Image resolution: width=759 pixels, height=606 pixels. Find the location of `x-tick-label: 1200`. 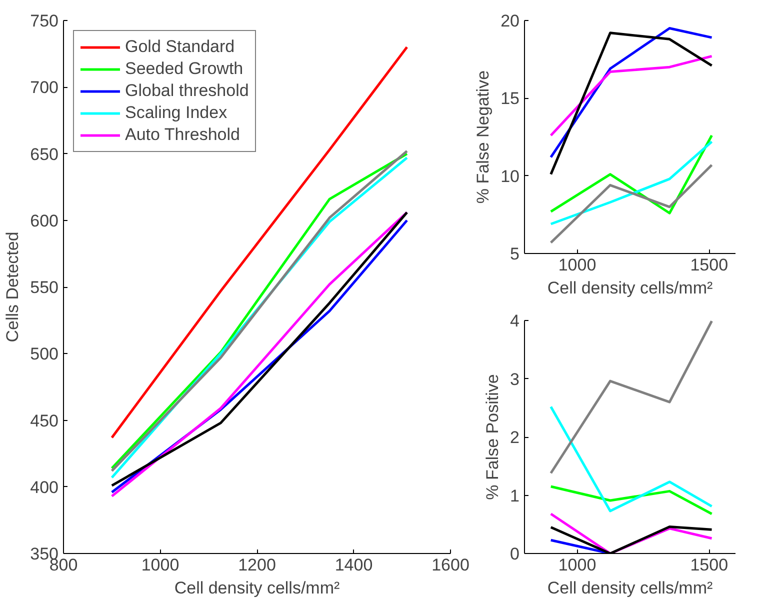

x-tick-label: 1200 is located at coordinates (257, 565).